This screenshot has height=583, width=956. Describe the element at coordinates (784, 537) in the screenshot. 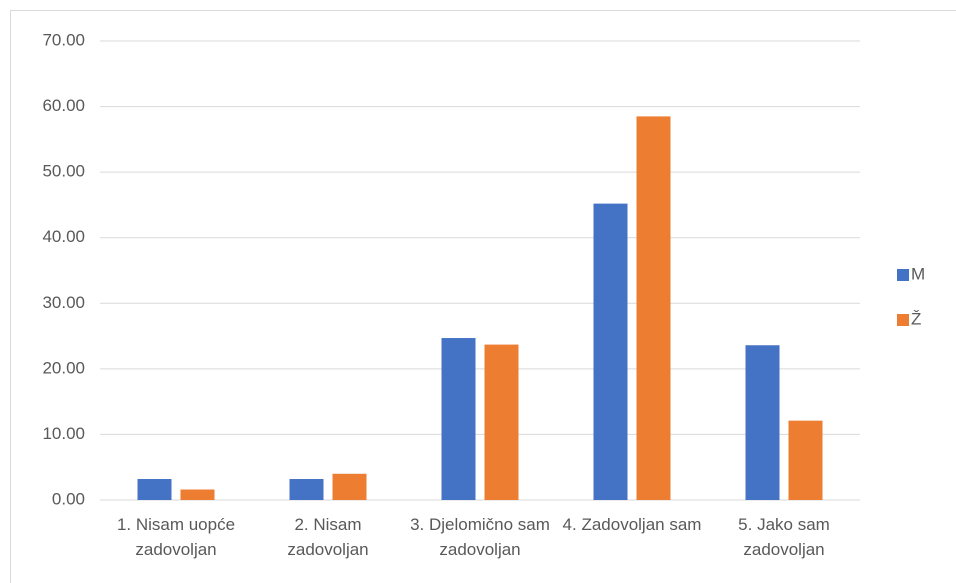

I see `x-tick-label: 5. Jako sam zadovoljan` at that location.